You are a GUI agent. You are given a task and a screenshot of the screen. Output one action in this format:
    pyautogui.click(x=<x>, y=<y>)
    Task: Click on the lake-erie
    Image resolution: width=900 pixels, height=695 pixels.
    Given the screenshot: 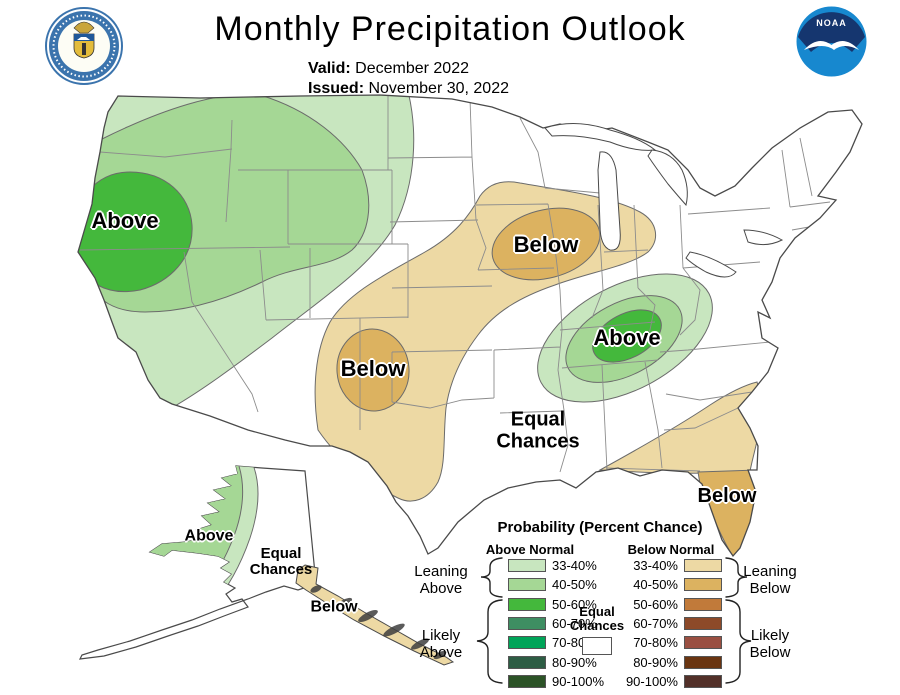 What is the action you would take?
    pyautogui.click(x=711, y=264)
    